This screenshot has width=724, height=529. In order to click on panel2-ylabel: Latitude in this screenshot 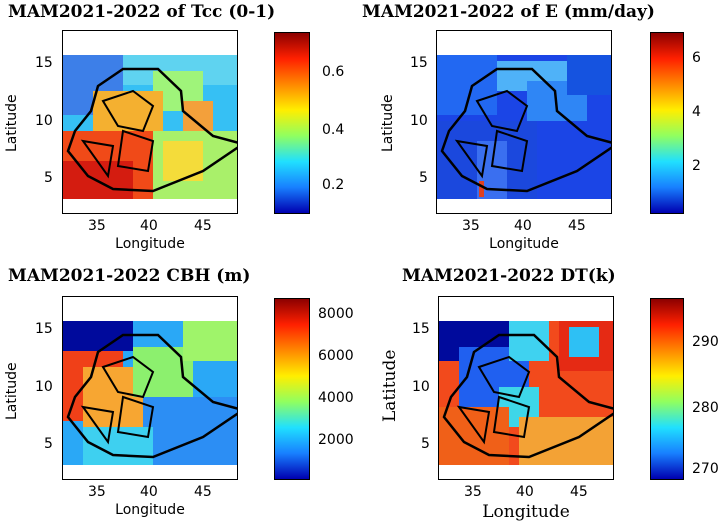, I will do `click(388, 123)`.